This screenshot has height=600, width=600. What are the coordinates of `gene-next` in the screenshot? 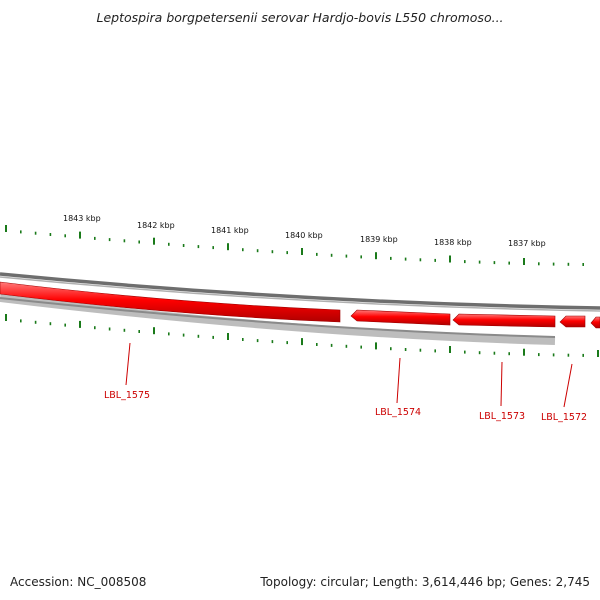 It's located at (595, 322).